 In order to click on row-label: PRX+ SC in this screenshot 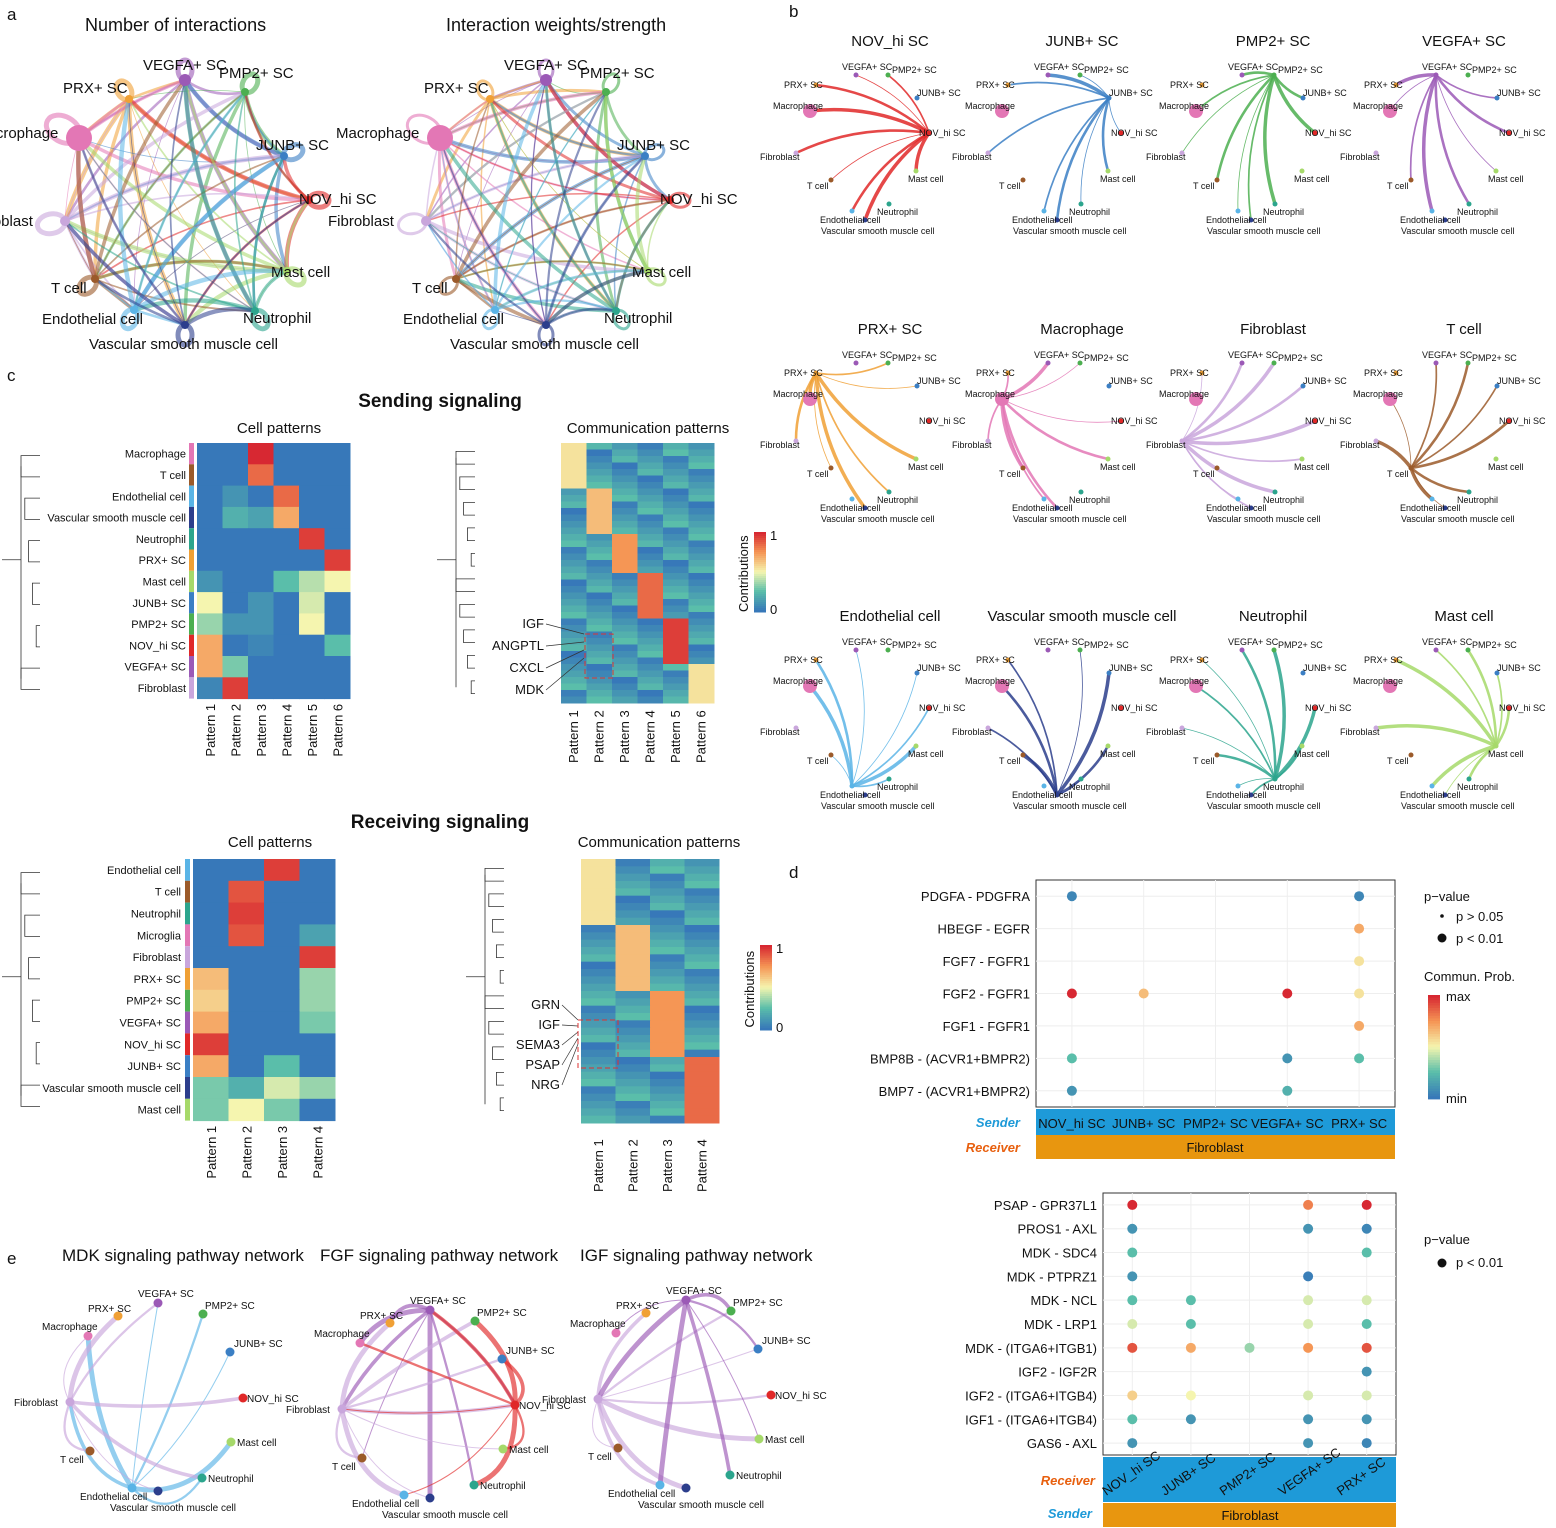, I will do `click(157, 980)`.